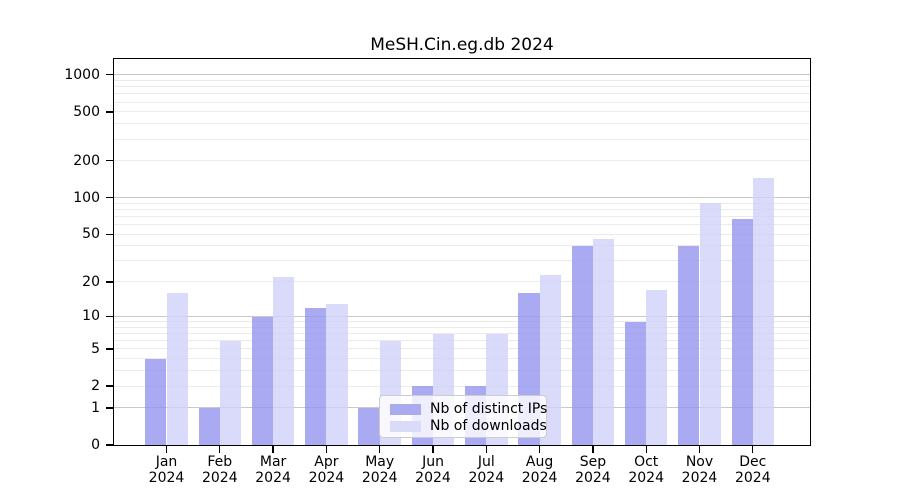 This screenshot has height=500, width=900. I want to click on legend-swatch-downloads, so click(405, 426).